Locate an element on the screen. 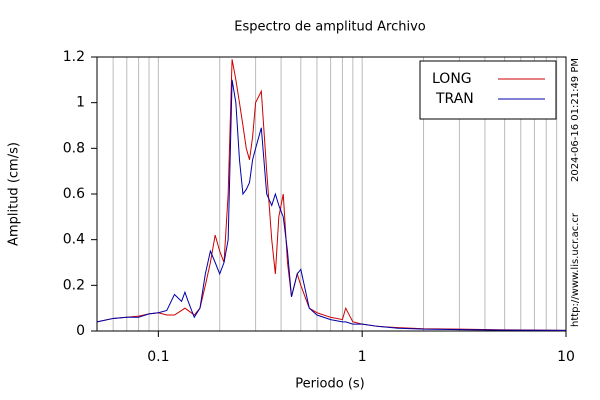 This screenshot has height=400, width=600. y-tick-label: 0 is located at coordinates (80, 331).